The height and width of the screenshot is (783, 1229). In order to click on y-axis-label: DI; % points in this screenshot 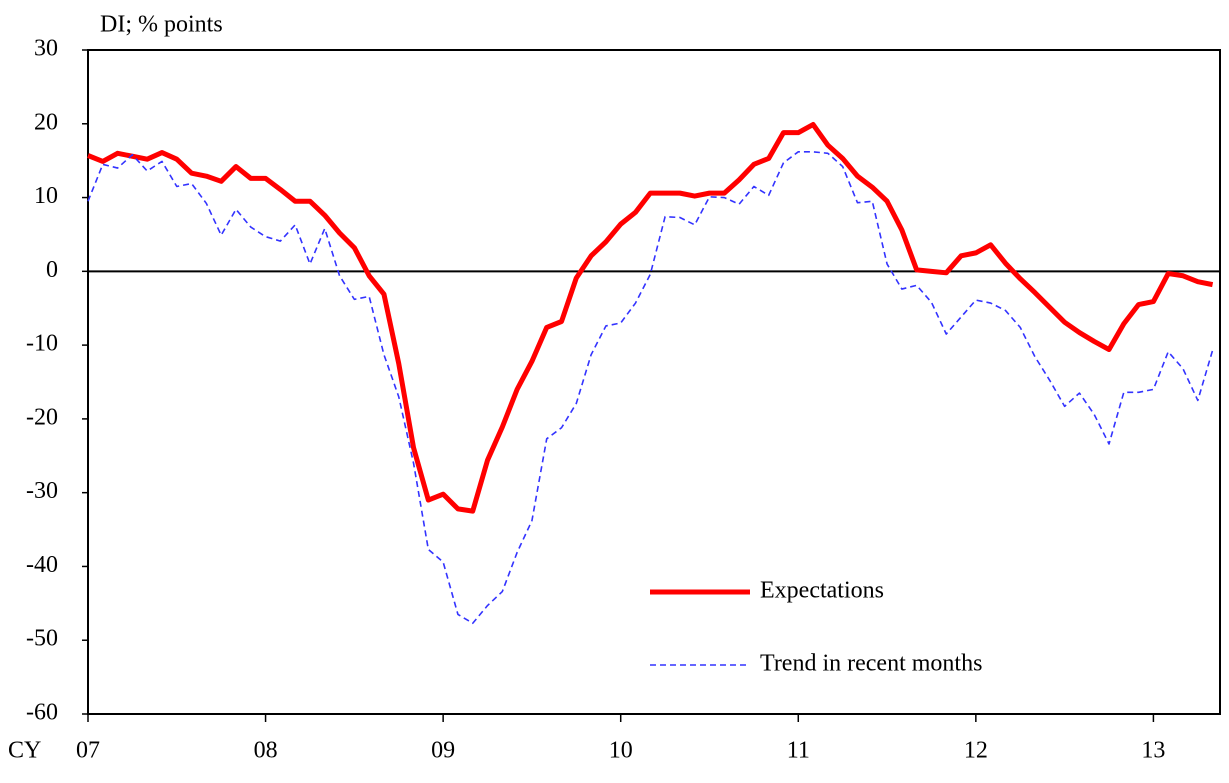, I will do `click(161, 25)`.